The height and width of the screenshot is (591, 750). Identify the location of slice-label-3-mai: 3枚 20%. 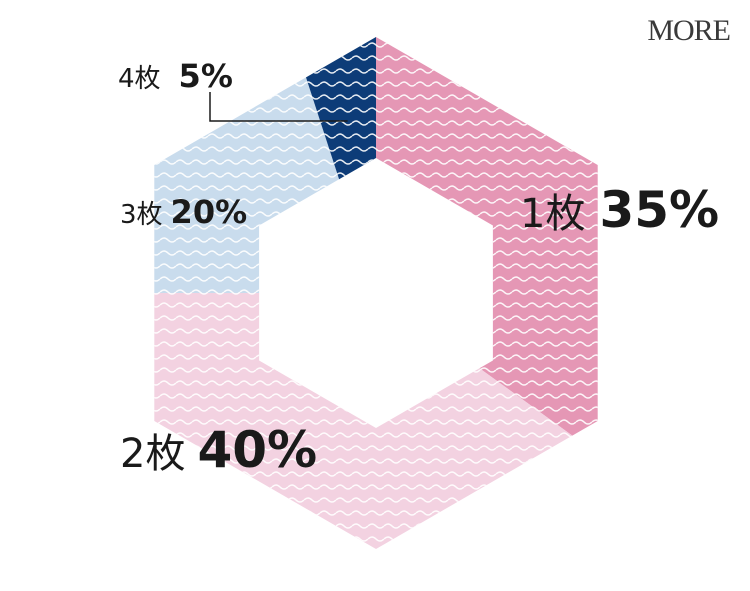
(183, 212).